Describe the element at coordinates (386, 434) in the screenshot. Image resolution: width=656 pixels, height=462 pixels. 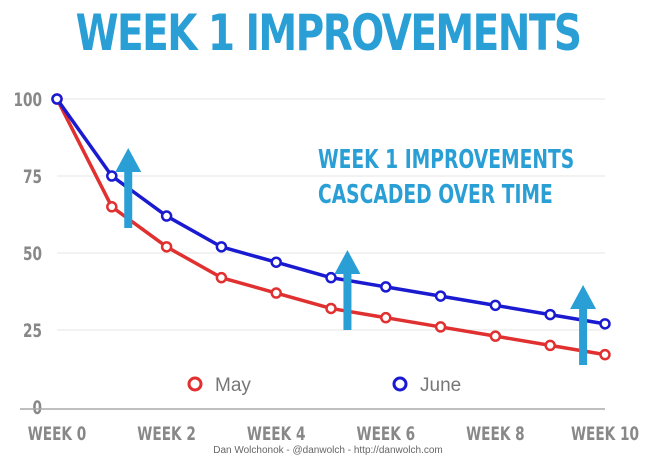
I see `x-tick-label: WEEK 6` at that location.